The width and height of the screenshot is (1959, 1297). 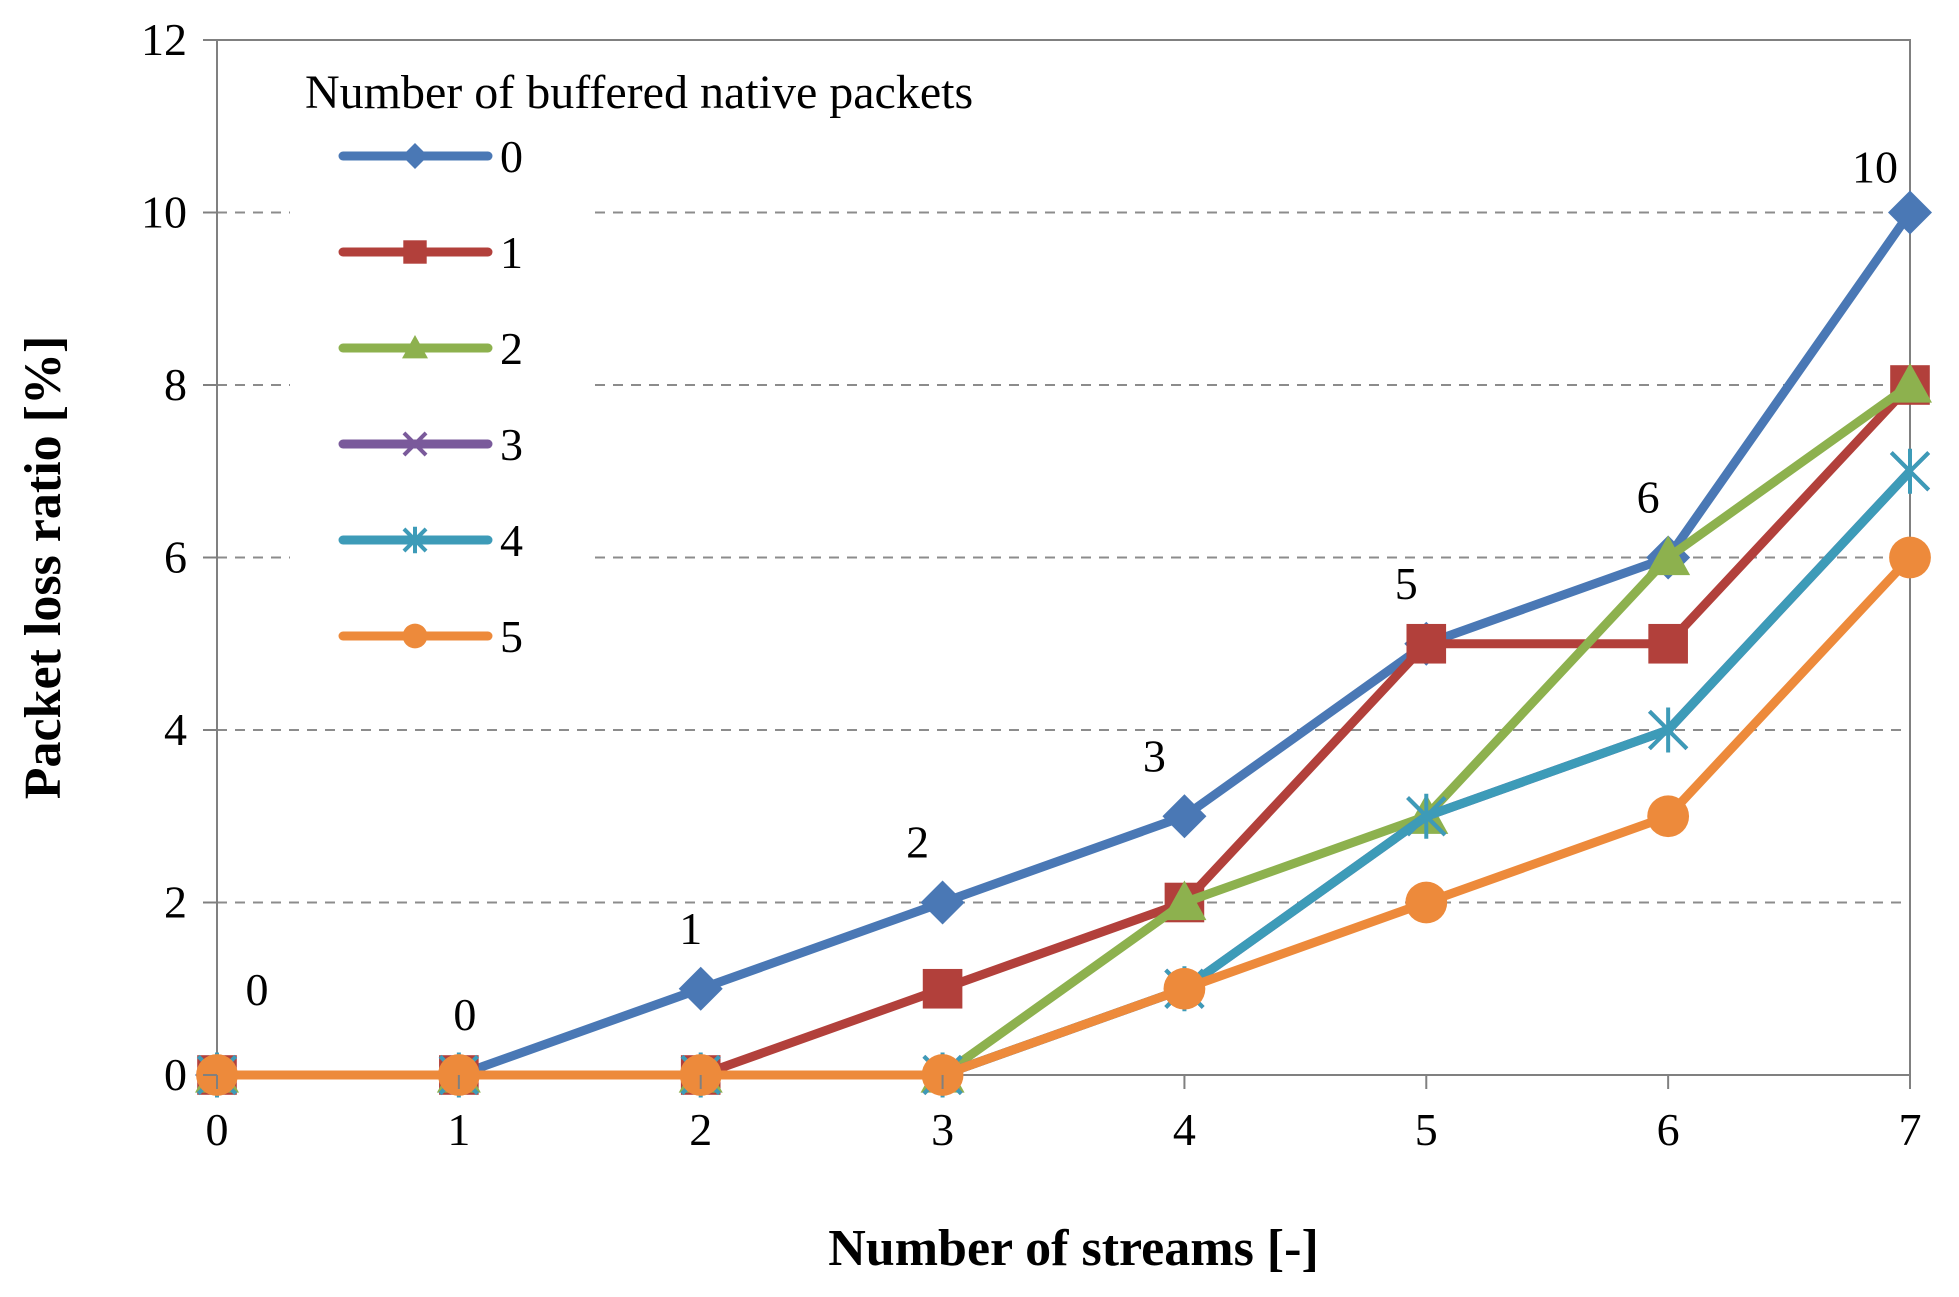 What do you see at coordinates (458, 1129) in the screenshot?
I see `x-tick-label: 1` at bounding box center [458, 1129].